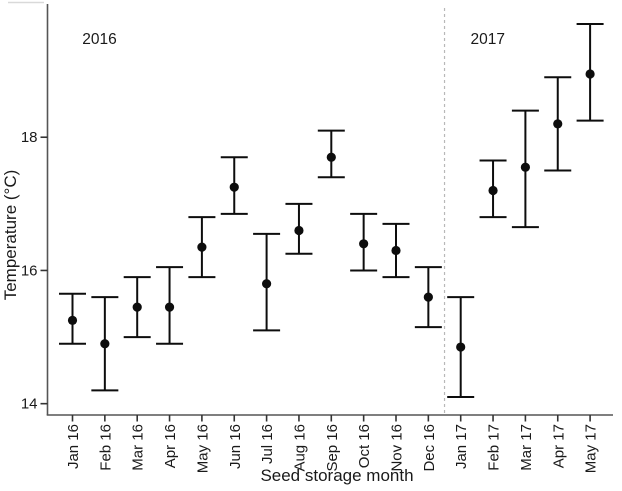 Image resolution: width=622 pixels, height=491 pixels. What do you see at coordinates (364, 446) in the screenshot?
I see `x-tick-label: Oct 16` at bounding box center [364, 446].